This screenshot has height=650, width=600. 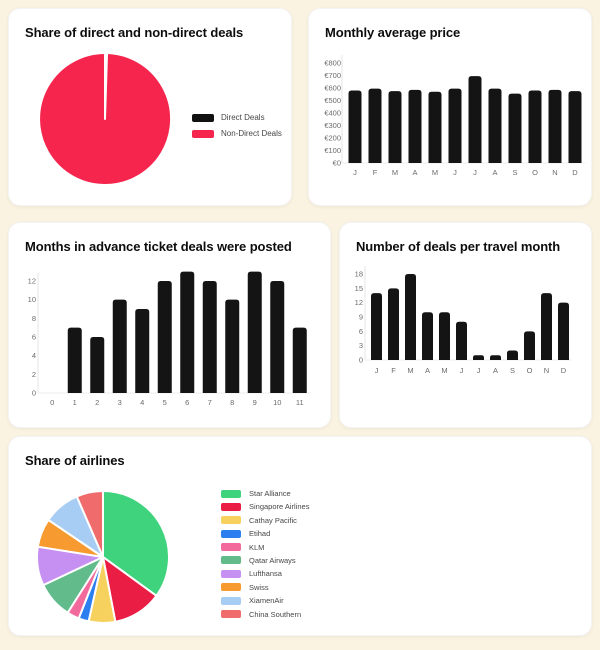 I want to click on legend-item: Singapore Airlines, so click(x=265, y=506).